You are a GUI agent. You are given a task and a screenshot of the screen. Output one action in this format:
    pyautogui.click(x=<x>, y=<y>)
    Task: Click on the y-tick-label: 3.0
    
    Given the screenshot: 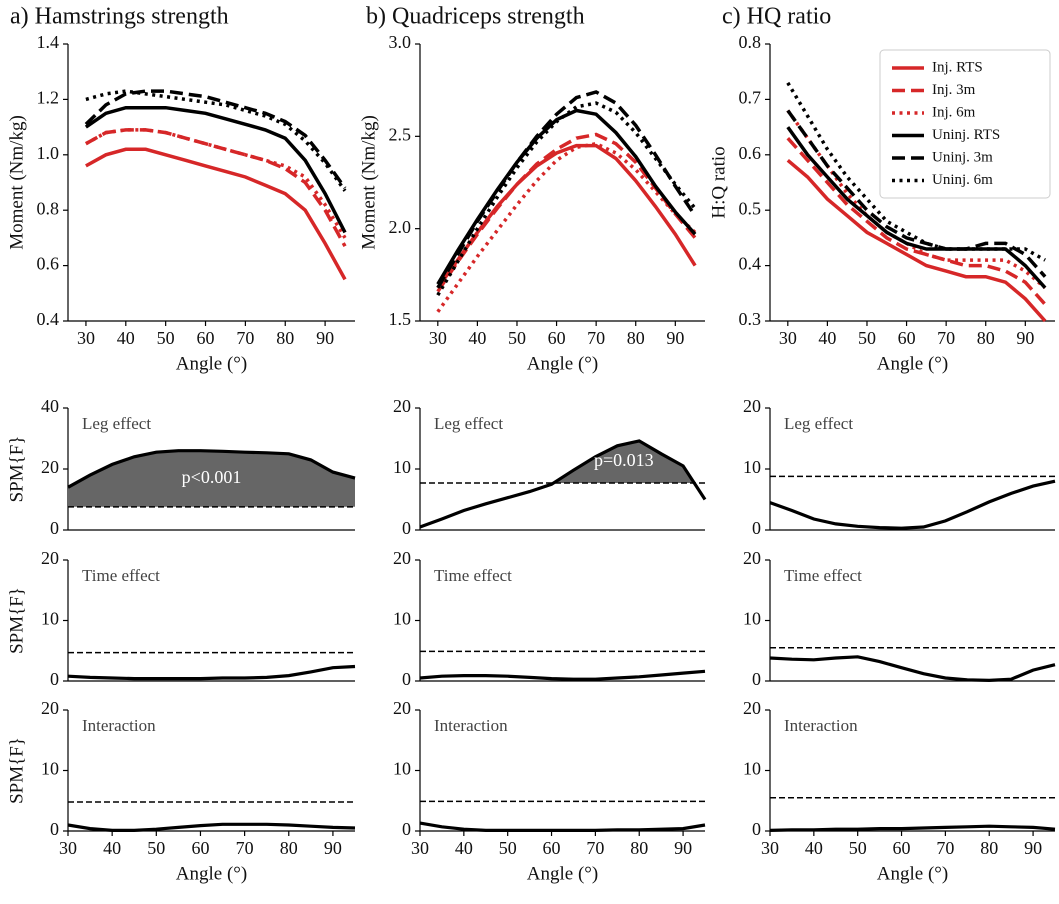 What is the action you would take?
    pyautogui.click(x=400, y=42)
    